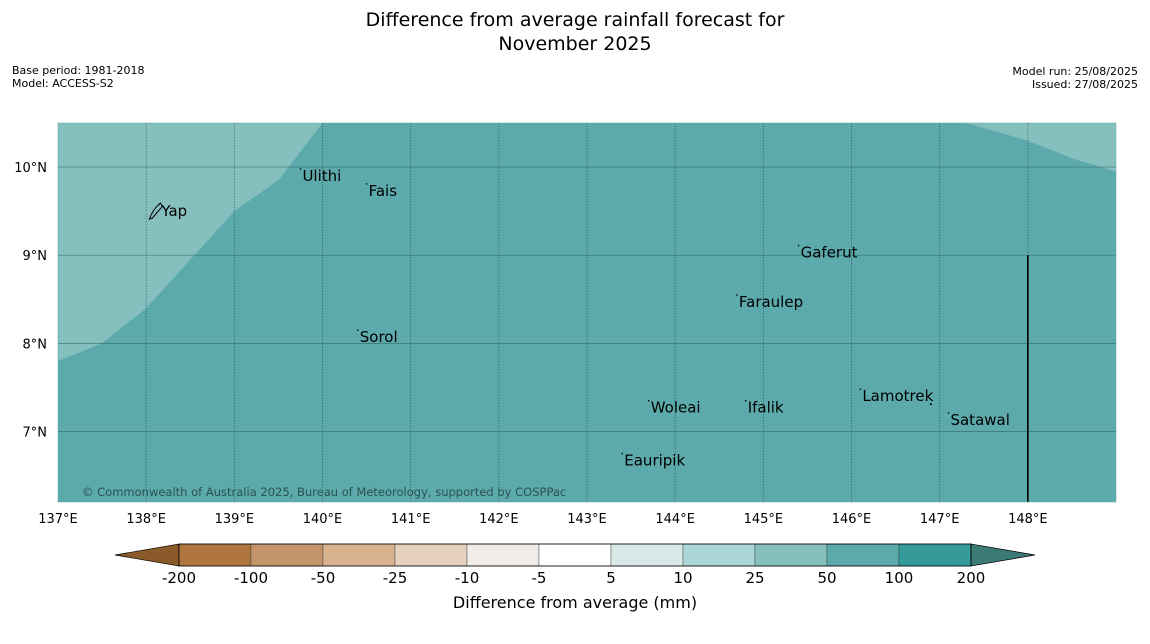  I want to click on lon-tick-label: 140°E, so click(323, 519).